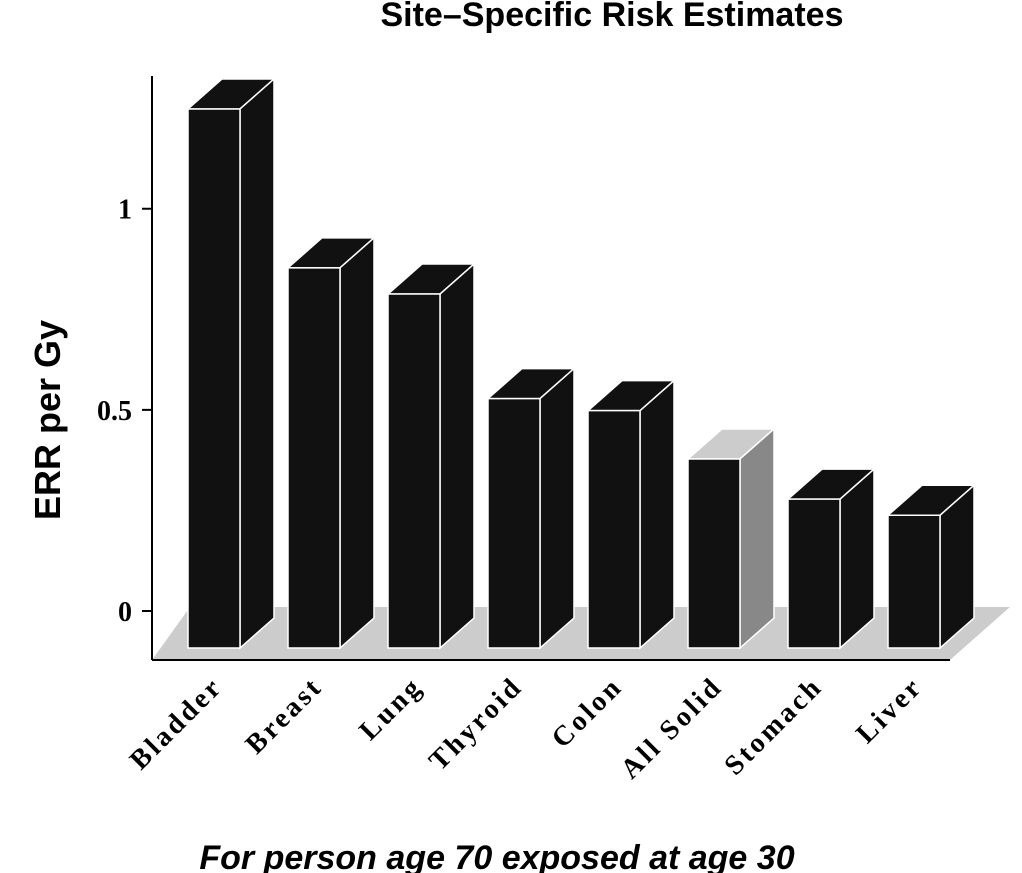  Describe the element at coordinates (391, 709) in the screenshot. I see `x-tick-label: Lung` at that location.